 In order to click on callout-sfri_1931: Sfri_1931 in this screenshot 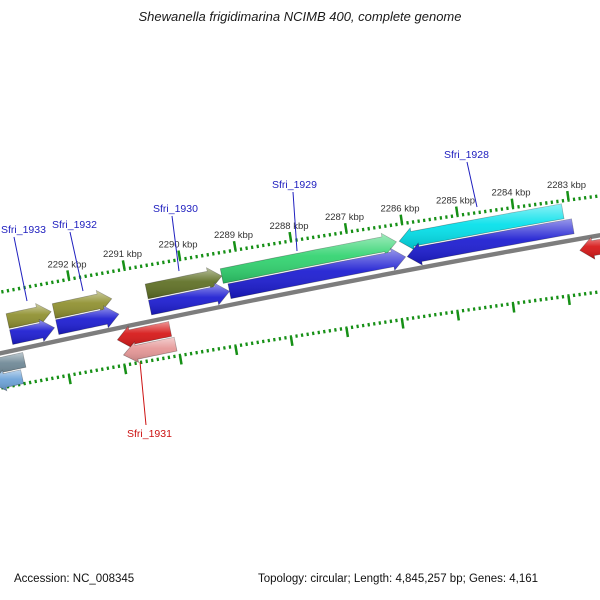, I will do `click(149, 400)`.